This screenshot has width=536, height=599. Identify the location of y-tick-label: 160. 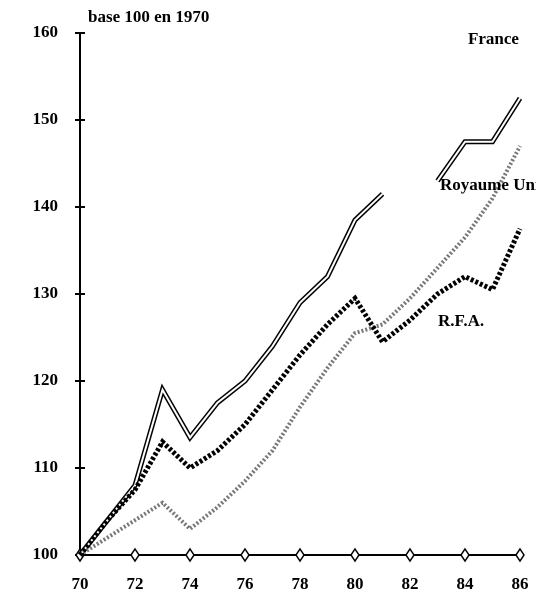
(46, 31).